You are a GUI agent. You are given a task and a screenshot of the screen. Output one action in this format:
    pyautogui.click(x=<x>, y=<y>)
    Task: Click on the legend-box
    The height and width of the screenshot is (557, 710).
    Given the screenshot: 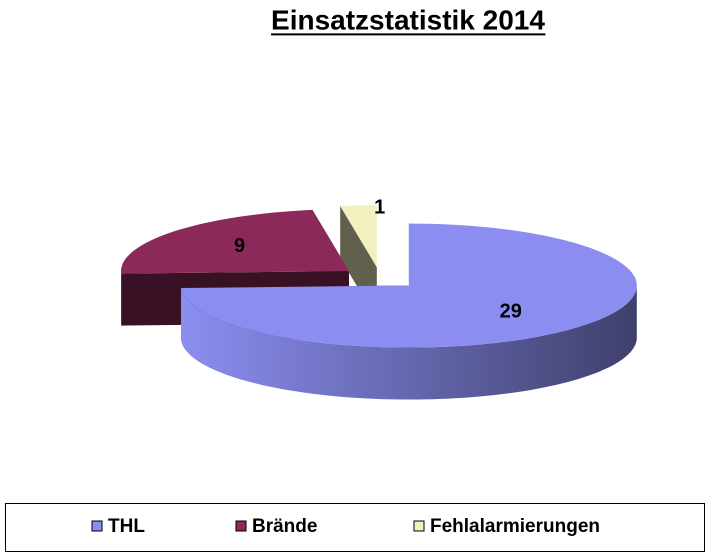 What is the action you would take?
    pyautogui.click(x=355, y=527)
    